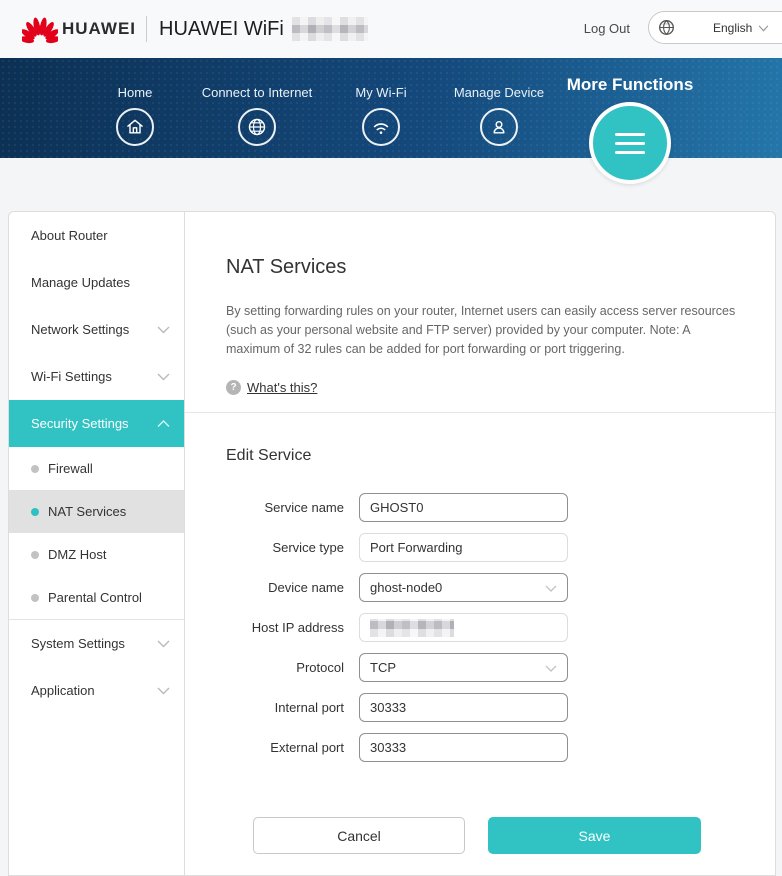 This screenshot has height=876, width=782. I want to click on sidebar-item-wifi-settings: Wi-Fi Settings, so click(96, 376).